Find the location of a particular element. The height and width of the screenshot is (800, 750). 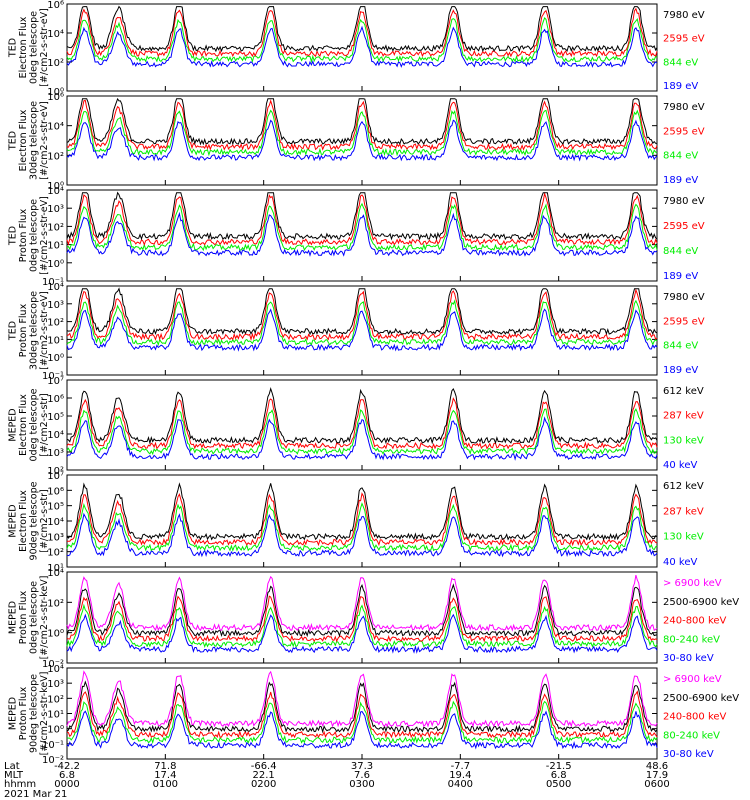

x-tick-lat: 48.6 is located at coordinates (657, 766).